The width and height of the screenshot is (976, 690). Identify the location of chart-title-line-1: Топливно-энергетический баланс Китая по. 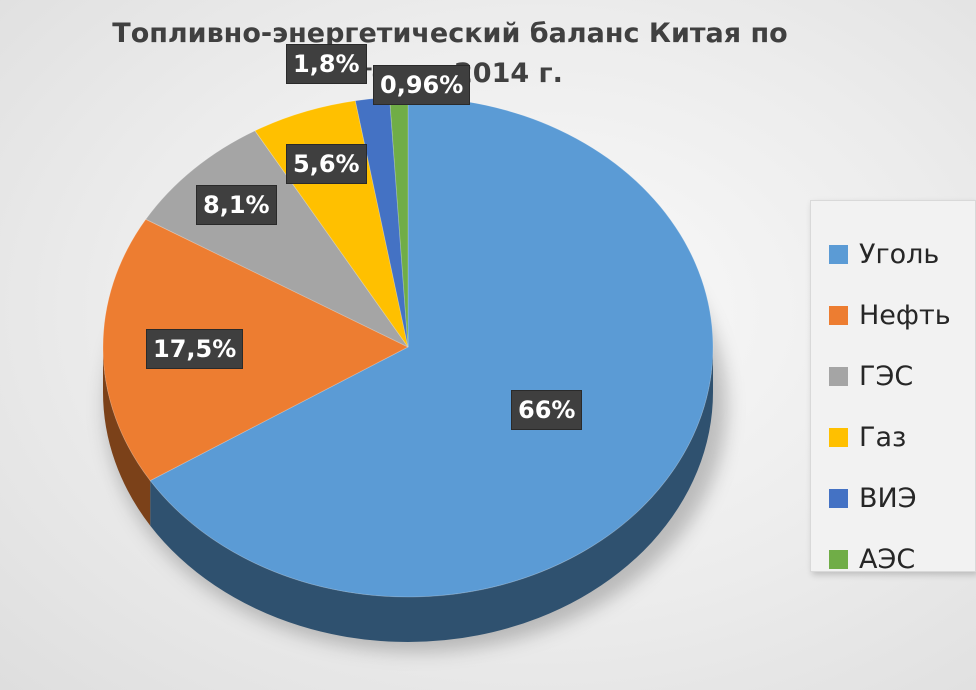
(450, 33).